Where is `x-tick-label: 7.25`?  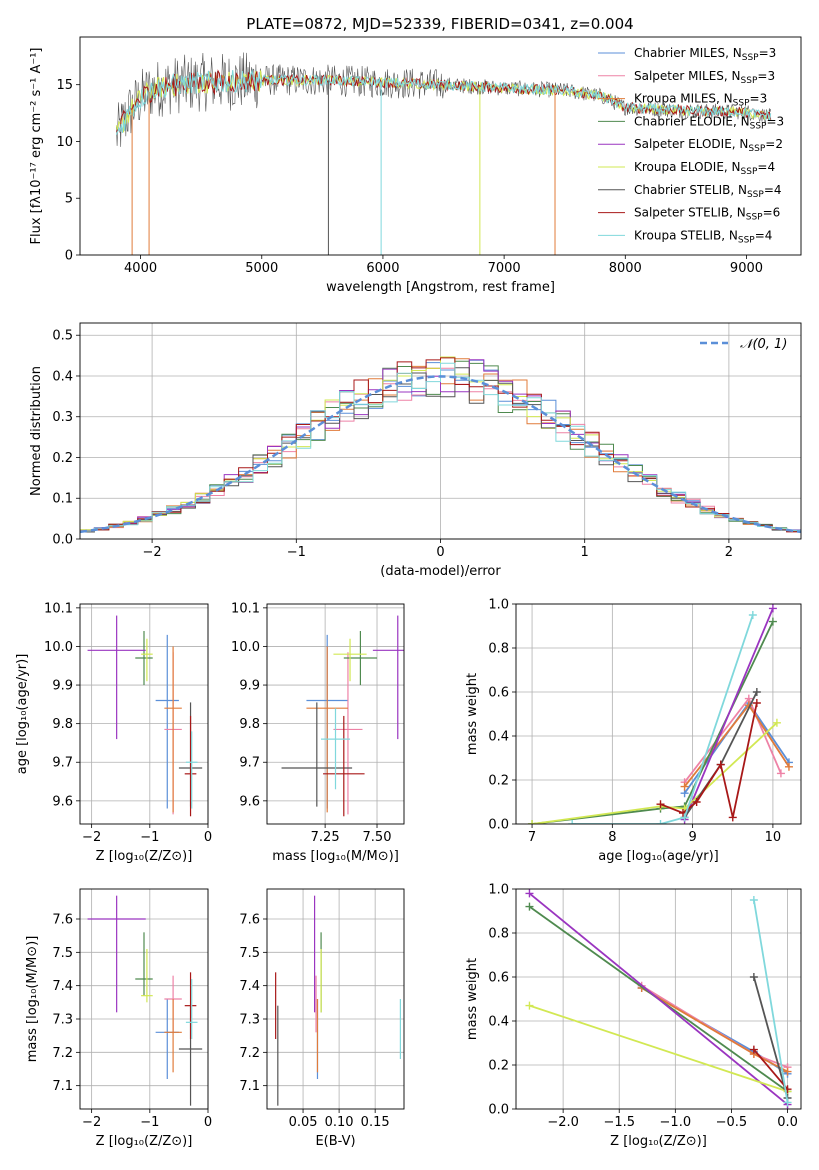 x-tick-label: 7.25 is located at coordinates (325, 837).